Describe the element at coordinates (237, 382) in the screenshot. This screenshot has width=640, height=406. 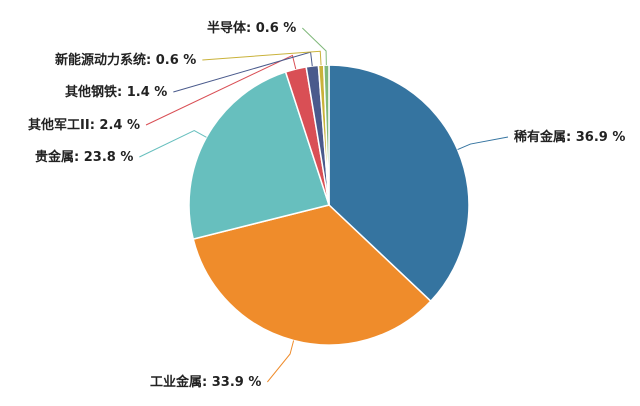
I see `value-label: 33.9 %` at that location.